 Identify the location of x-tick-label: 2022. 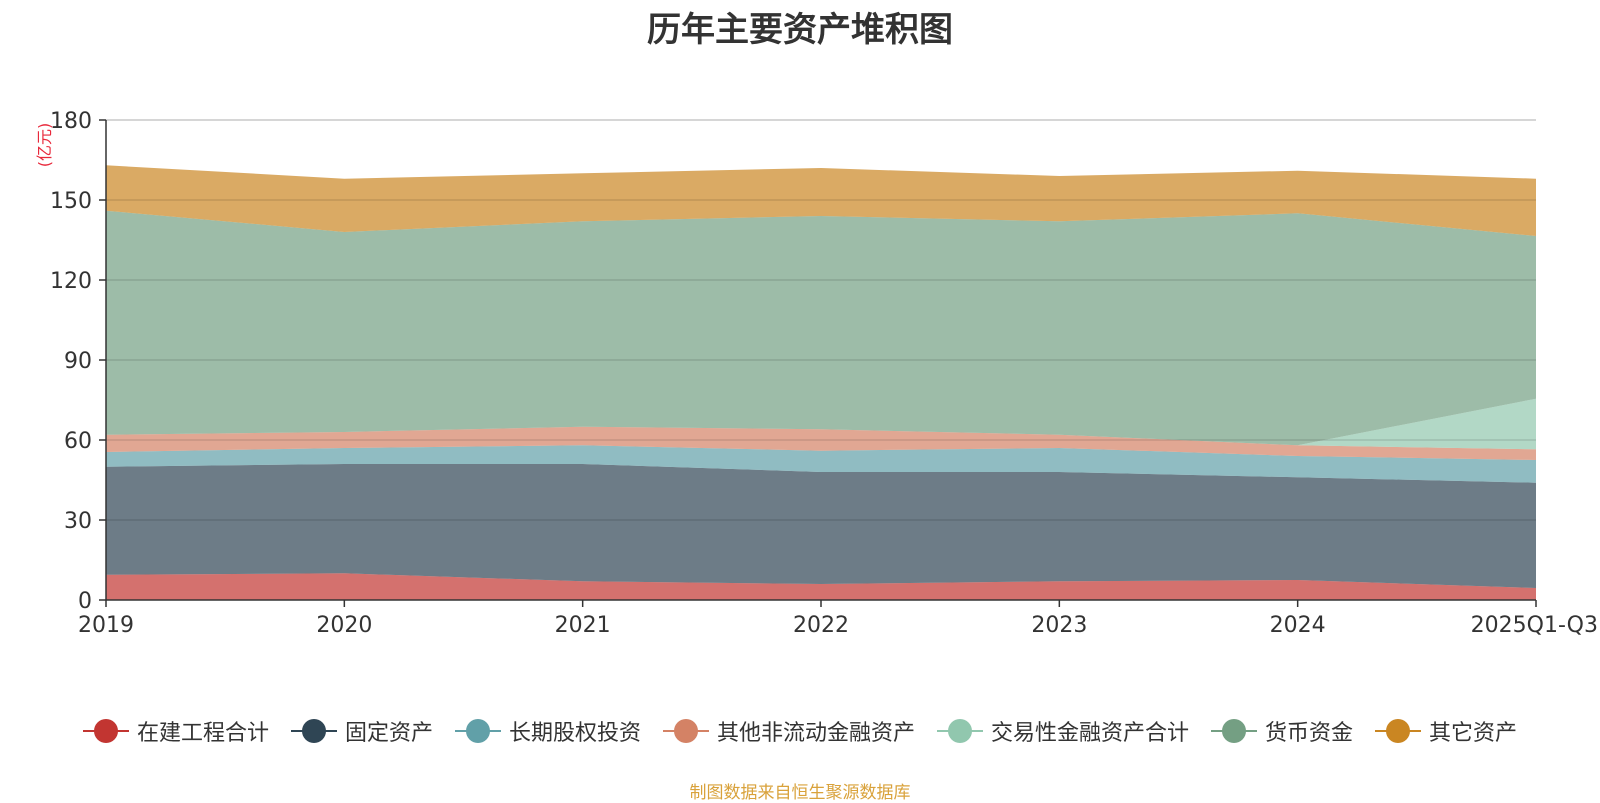
(821, 625).